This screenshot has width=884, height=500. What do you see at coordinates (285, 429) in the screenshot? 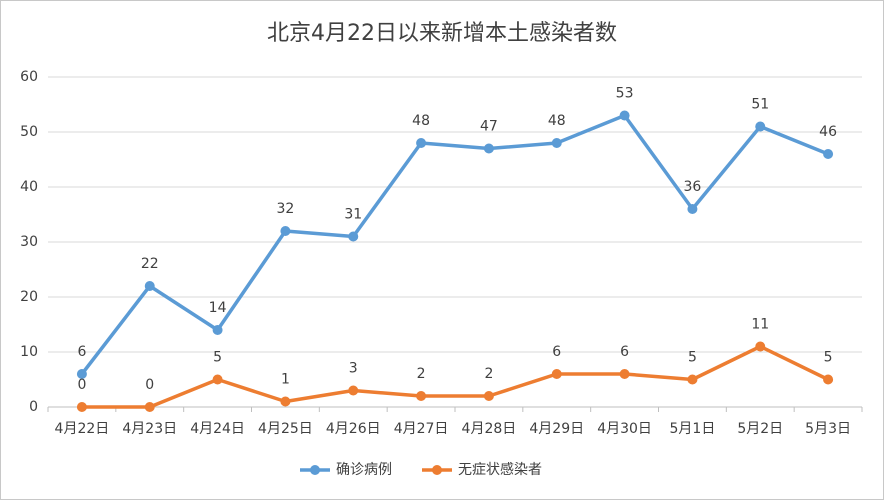
I see `x-tick-label: 4月25日` at bounding box center [285, 429].